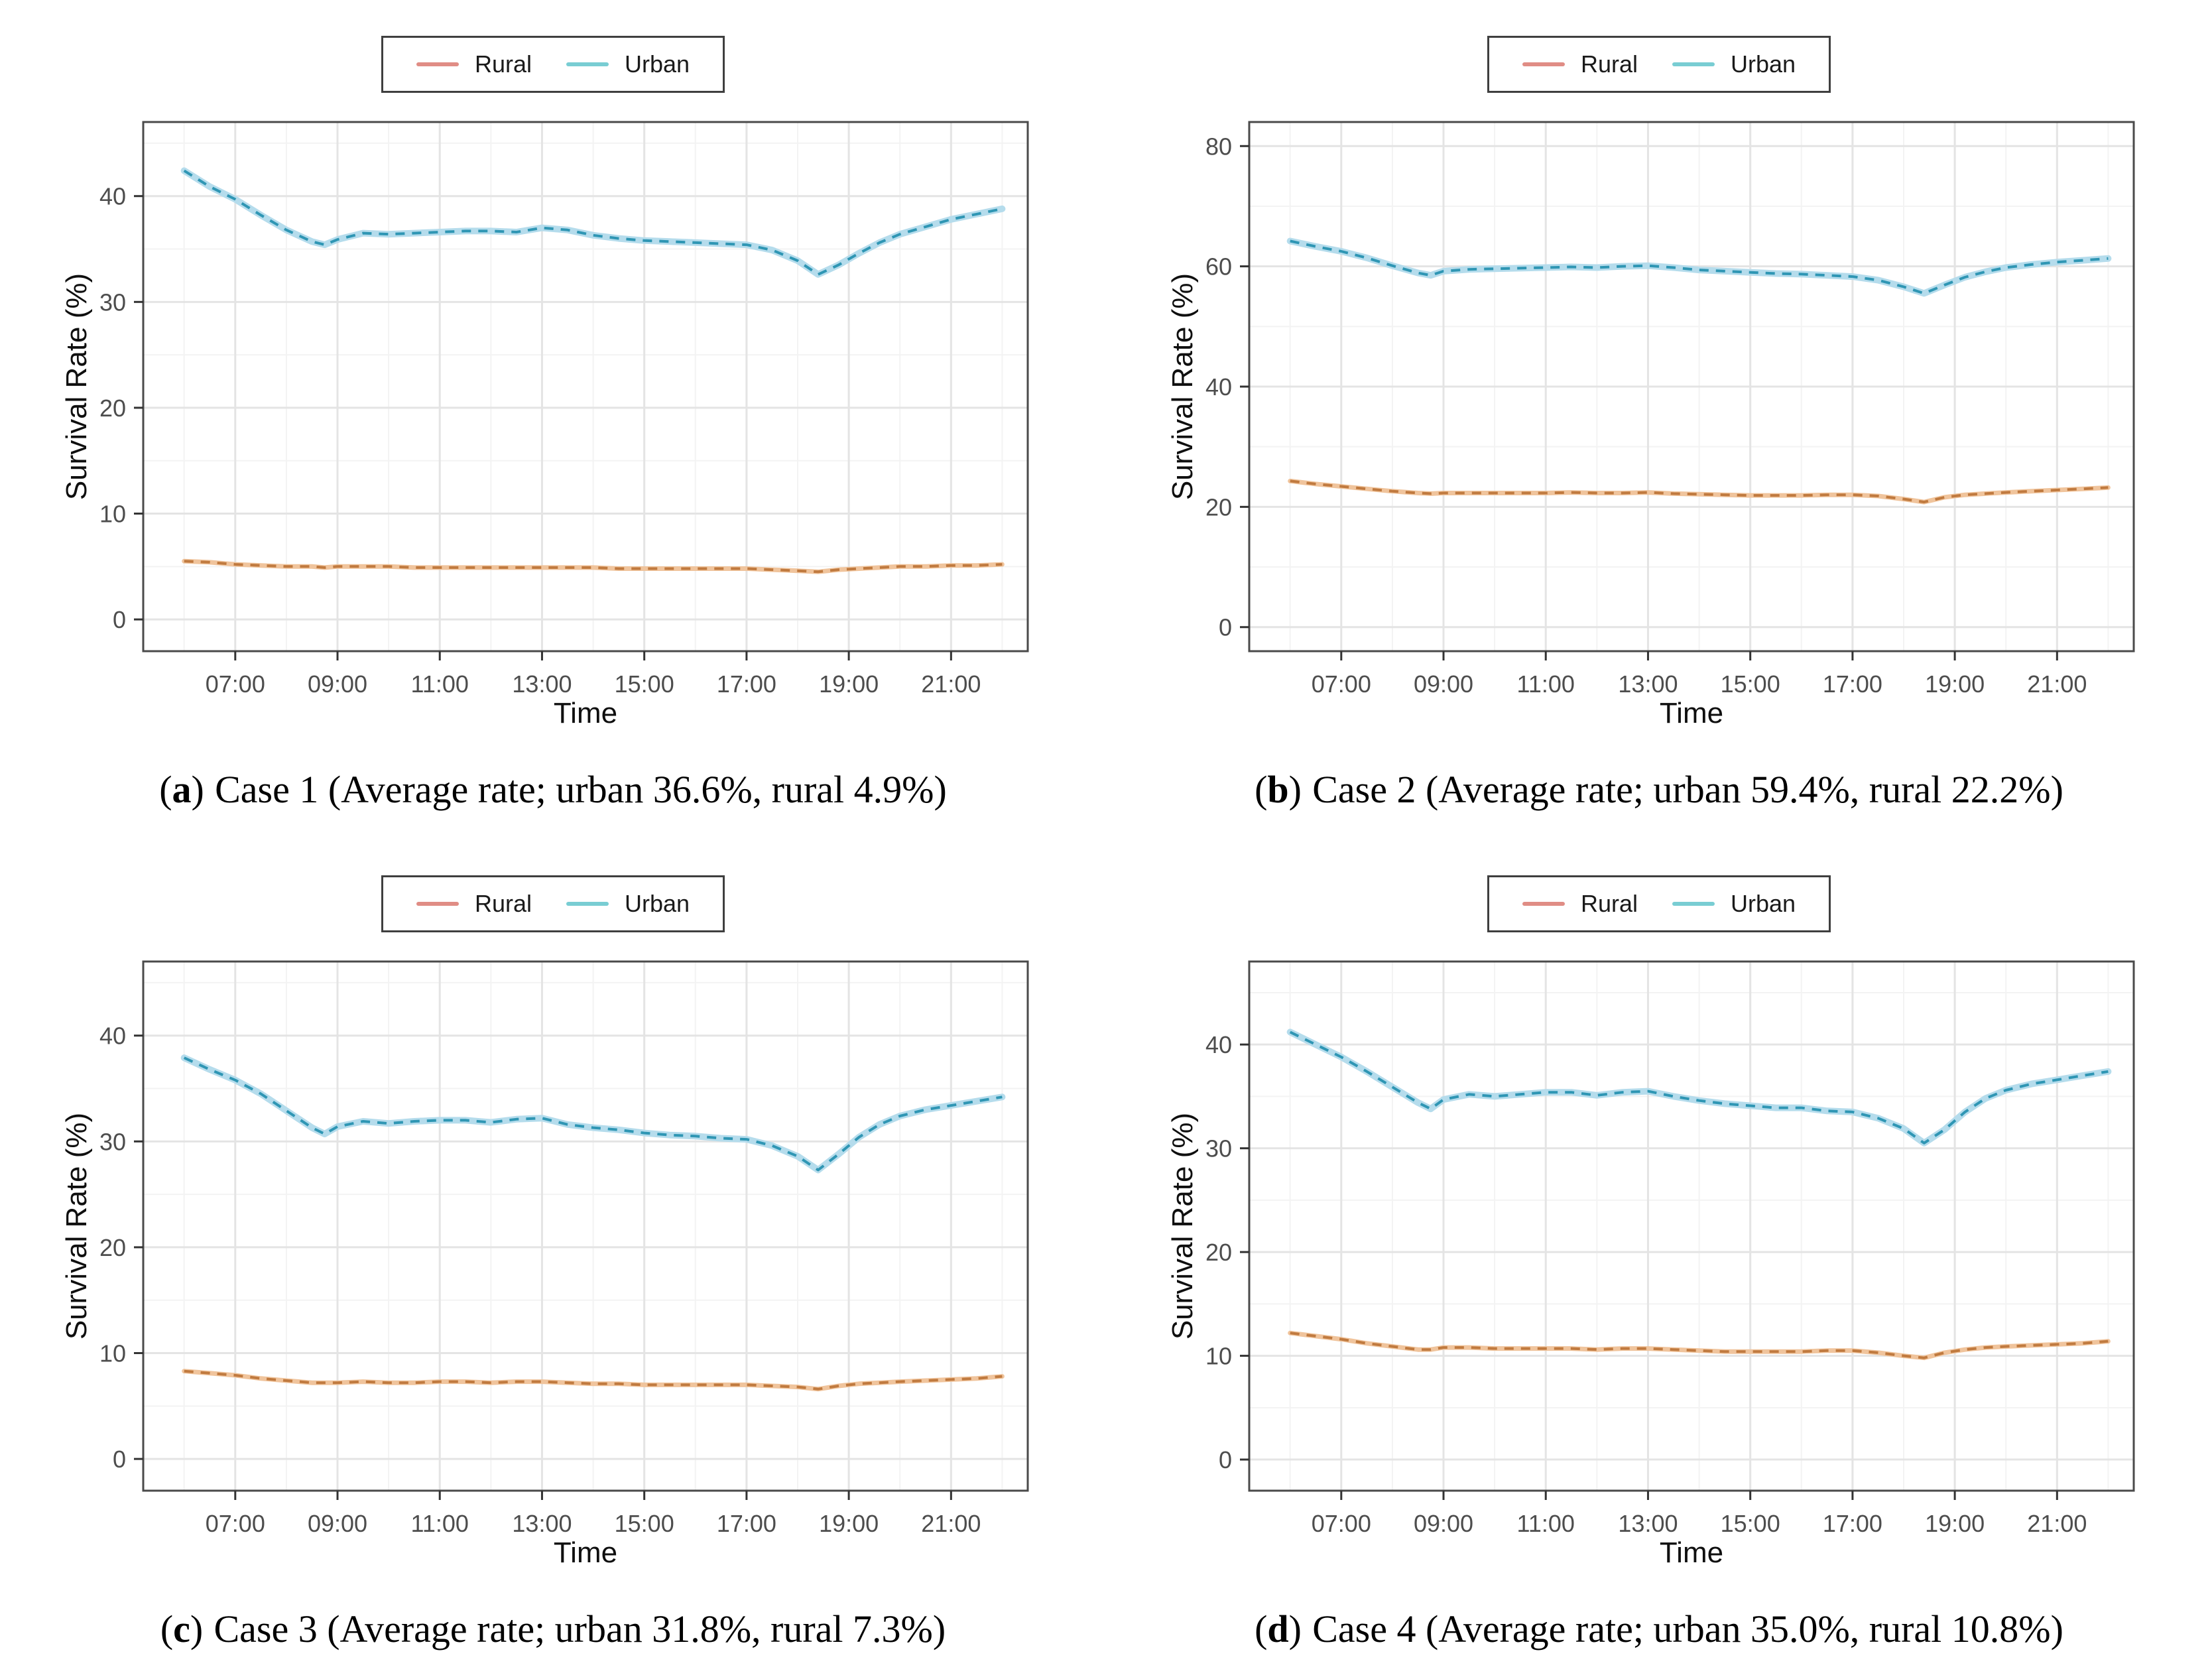 The image size is (2212, 1679). Describe the element at coordinates (1659, 64) in the screenshot. I see `legend-case-2: Rural Urban` at that location.